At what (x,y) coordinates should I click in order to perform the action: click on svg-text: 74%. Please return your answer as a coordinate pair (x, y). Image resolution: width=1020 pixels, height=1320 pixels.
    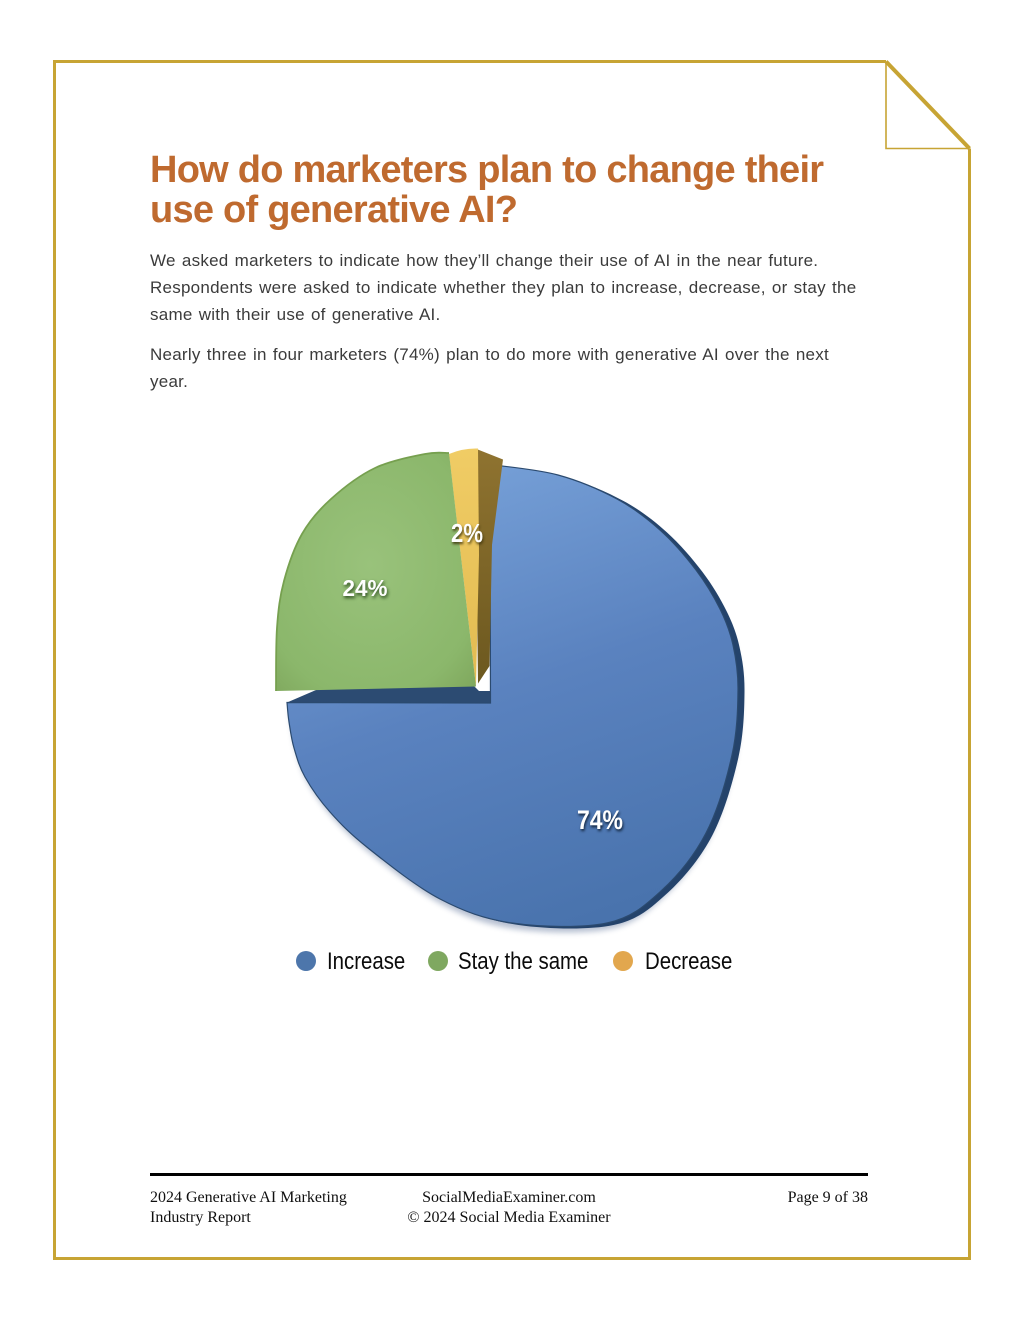
    Looking at the image, I should click on (600, 820).